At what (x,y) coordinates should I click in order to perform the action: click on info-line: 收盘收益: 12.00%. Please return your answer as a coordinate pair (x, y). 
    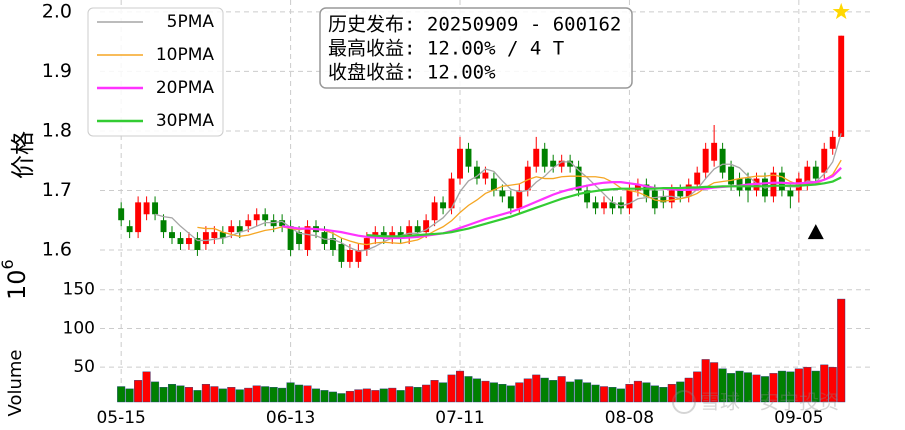
    Looking at the image, I should click on (412, 73).